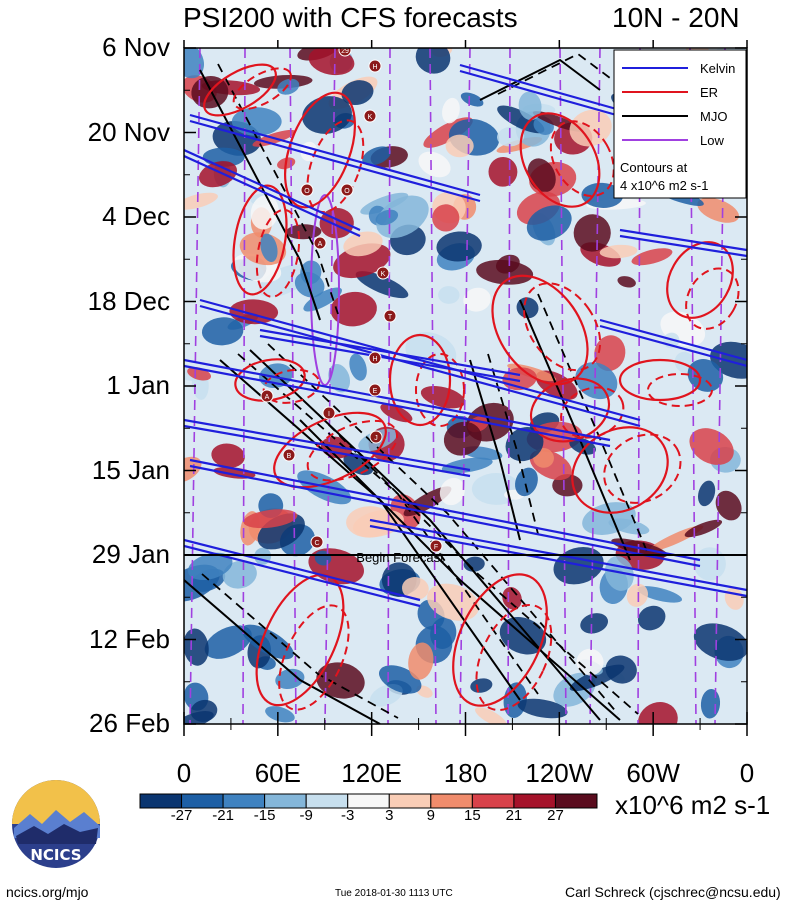 This screenshot has height=907, width=809. Describe the element at coordinates (676, 17) in the screenshot. I see `chart-region: 10N - 20N` at that location.